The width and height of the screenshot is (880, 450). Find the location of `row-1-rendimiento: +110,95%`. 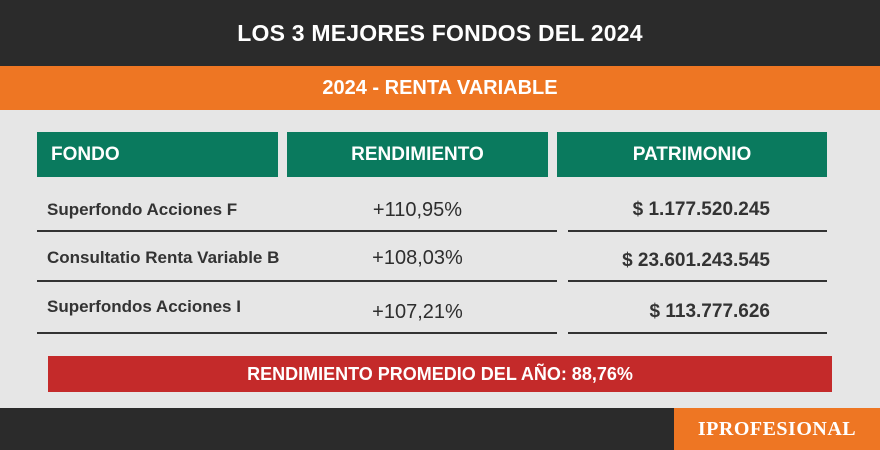

row-1-rendimiento: +110,95% is located at coordinates (417, 209).